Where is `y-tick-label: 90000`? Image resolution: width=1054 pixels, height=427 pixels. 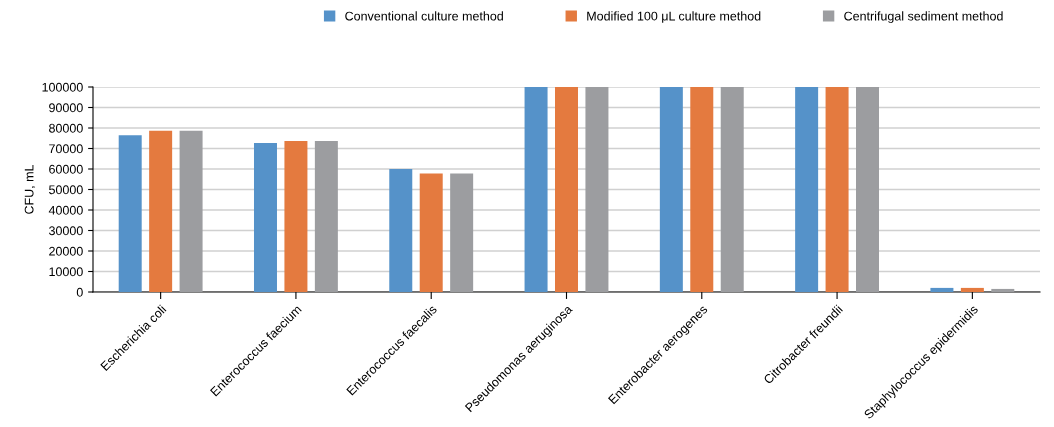 y-tick-label: 90000 is located at coordinates (66, 108).